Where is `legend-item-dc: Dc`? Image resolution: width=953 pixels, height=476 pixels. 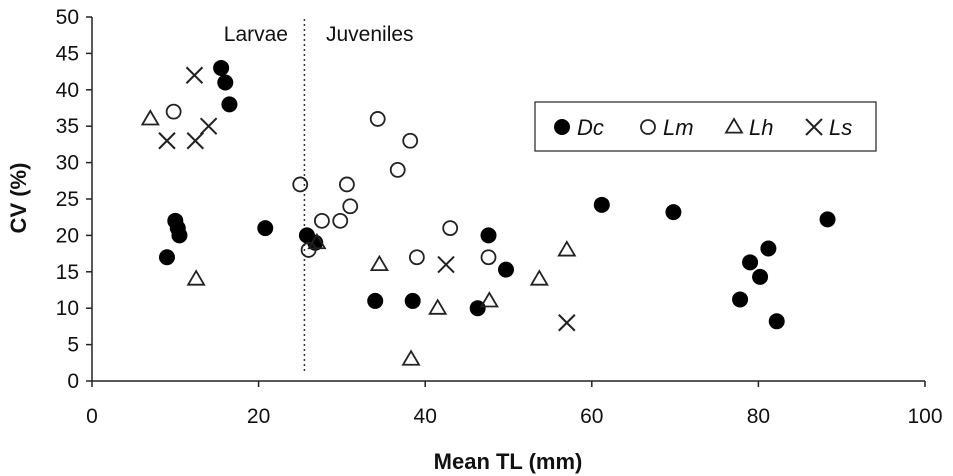
legend-item-dc: Dc is located at coordinates (579, 127).